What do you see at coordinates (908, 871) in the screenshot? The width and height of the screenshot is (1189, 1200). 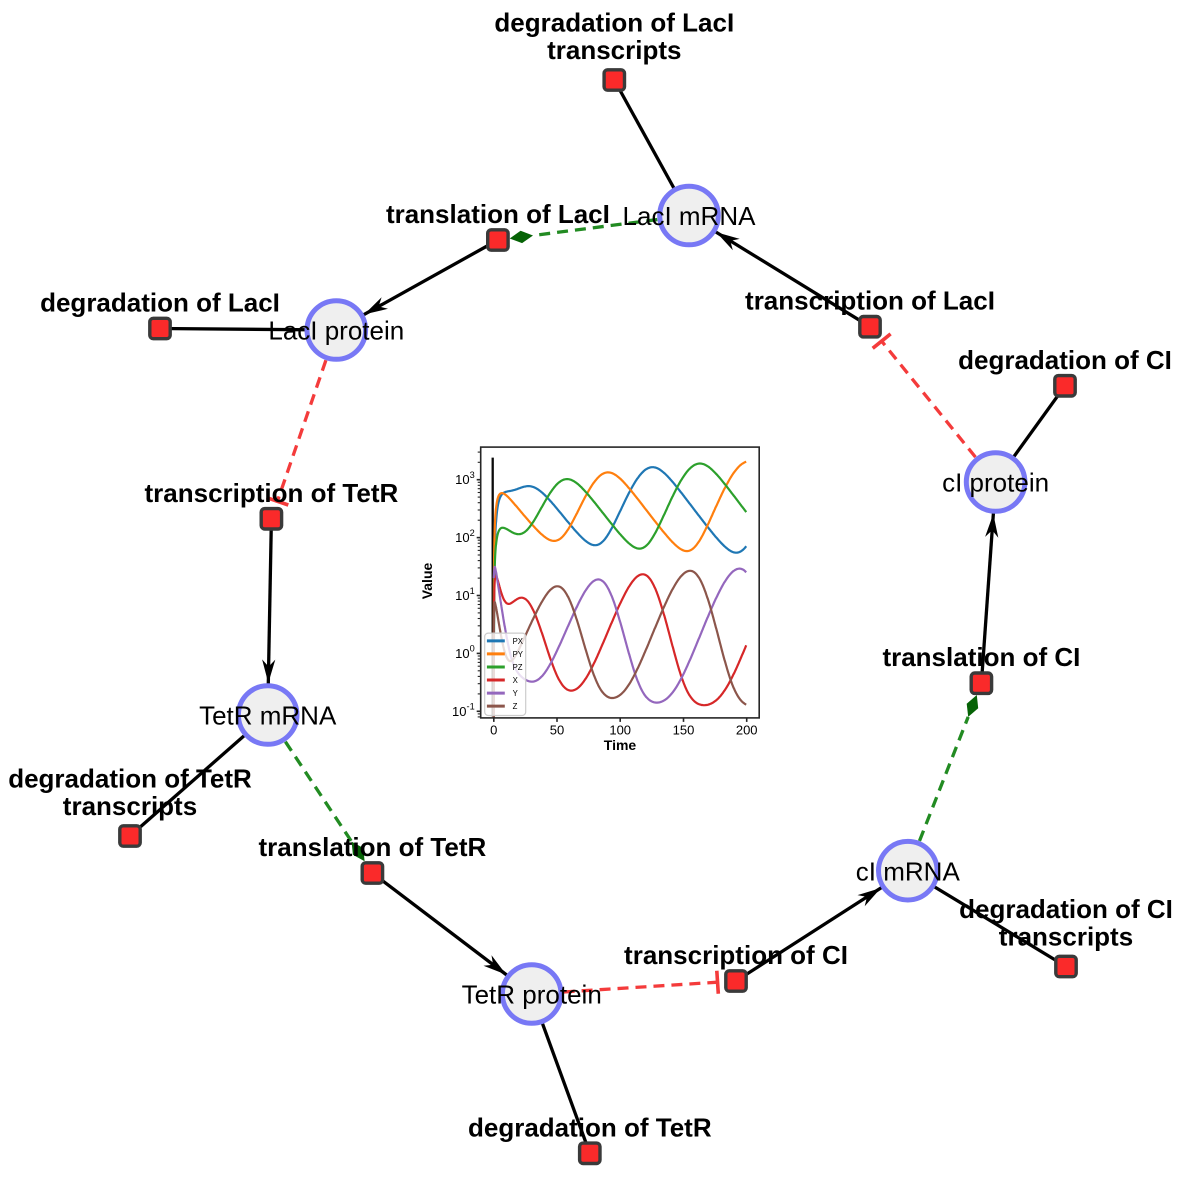 I see `svg-text: cI mRNA` at bounding box center [908, 871].